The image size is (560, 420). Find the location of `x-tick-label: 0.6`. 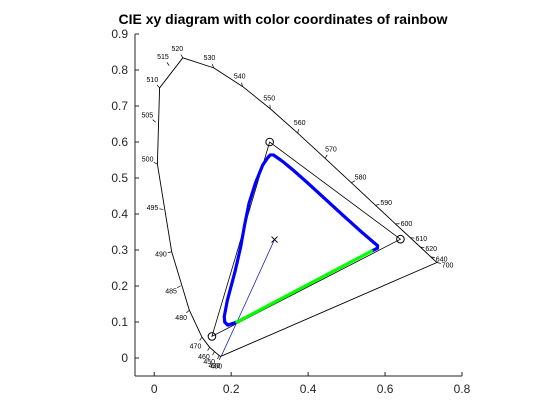

x-tick-label: 0.6 is located at coordinates (385, 389).